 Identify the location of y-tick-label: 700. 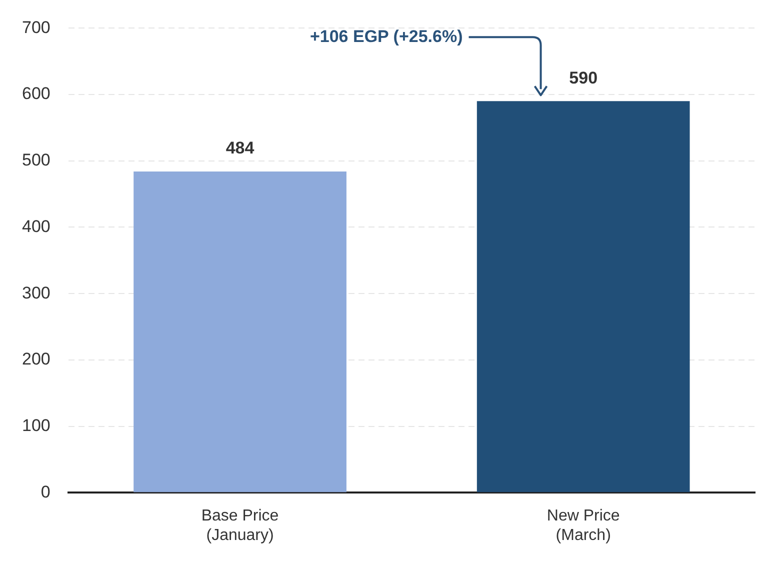
(36, 27).